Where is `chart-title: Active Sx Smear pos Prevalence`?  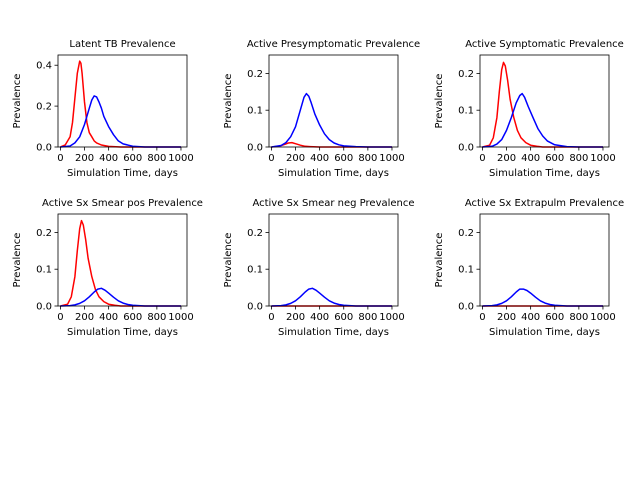 chart-title: Active Sx Smear pos Prevalence is located at coordinates (122, 203).